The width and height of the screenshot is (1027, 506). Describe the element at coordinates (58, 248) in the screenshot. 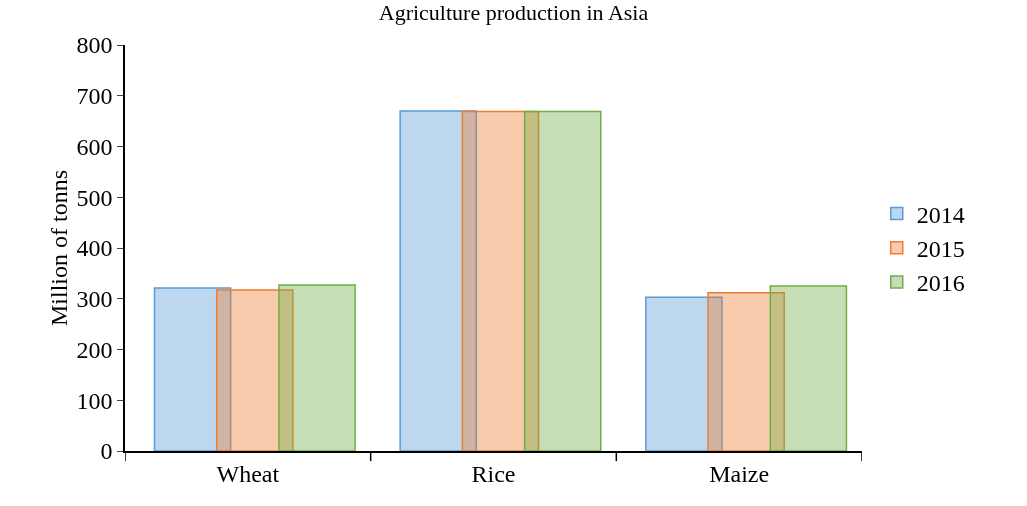

I see `y-axis-title: Million of tonns` at that location.